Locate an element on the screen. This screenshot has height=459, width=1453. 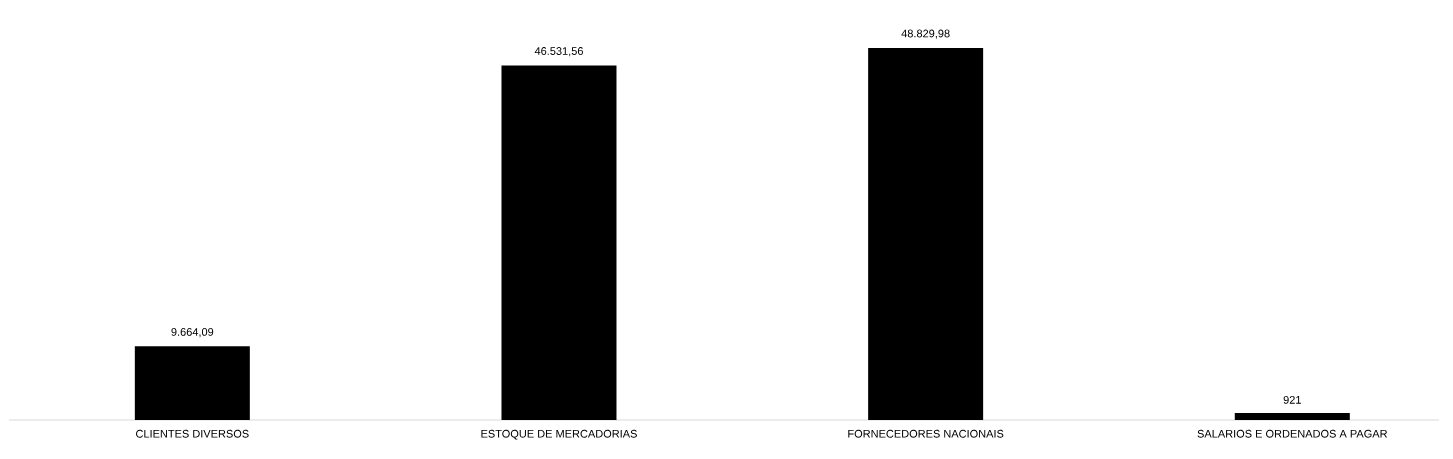
x-tick-label: SALARIOS E ORDENADOS A PAGAR is located at coordinates (1292, 433).